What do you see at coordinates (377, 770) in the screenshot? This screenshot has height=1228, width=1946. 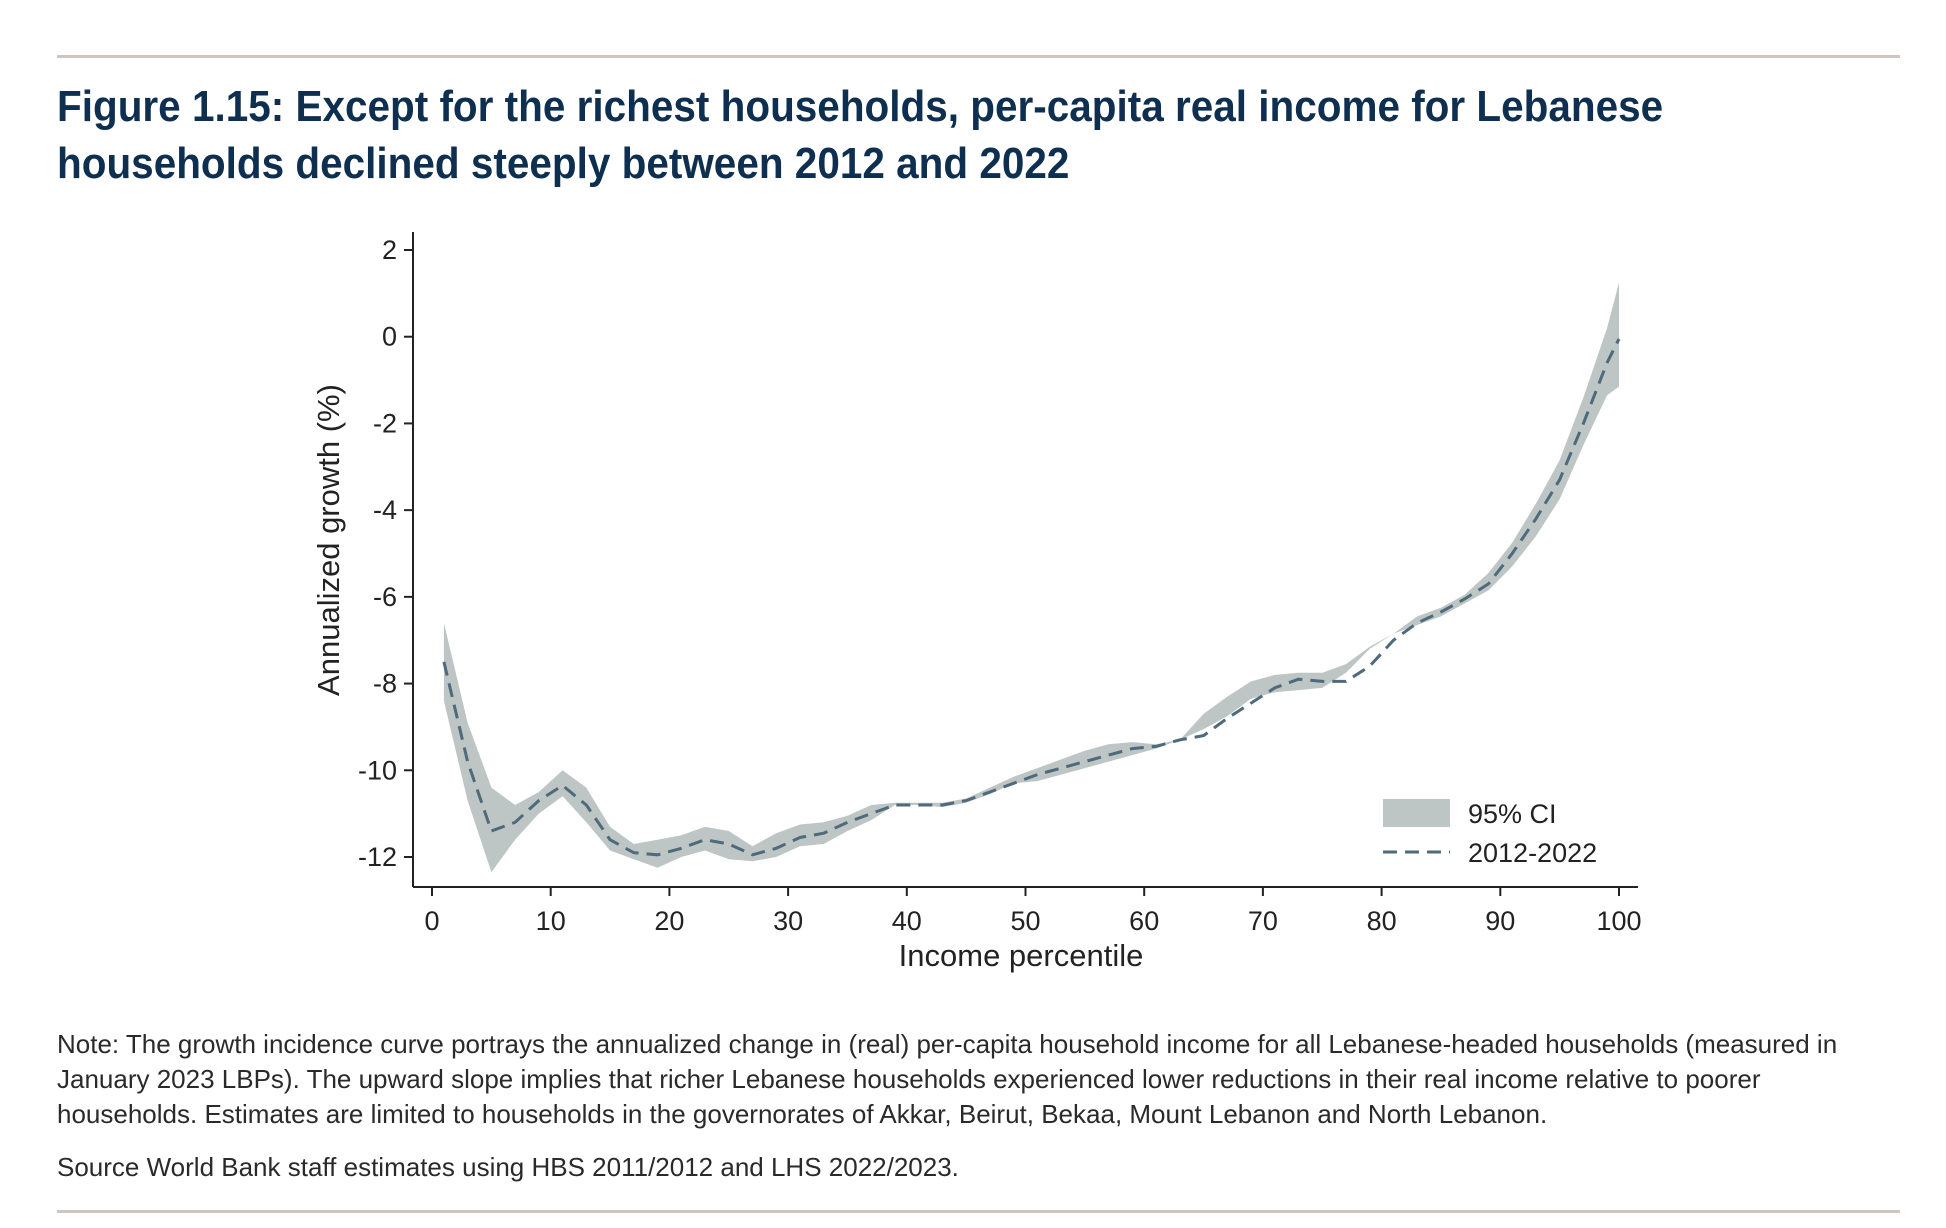 I see `y-tick-label--10: -10` at bounding box center [377, 770].